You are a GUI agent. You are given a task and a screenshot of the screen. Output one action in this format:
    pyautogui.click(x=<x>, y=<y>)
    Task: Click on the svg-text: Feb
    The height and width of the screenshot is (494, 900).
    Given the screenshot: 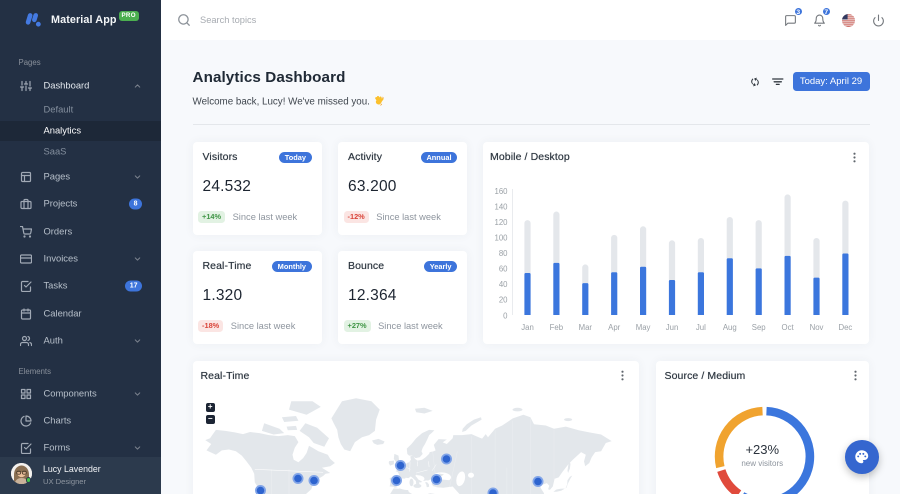 What is the action you would take?
    pyautogui.click(x=557, y=327)
    